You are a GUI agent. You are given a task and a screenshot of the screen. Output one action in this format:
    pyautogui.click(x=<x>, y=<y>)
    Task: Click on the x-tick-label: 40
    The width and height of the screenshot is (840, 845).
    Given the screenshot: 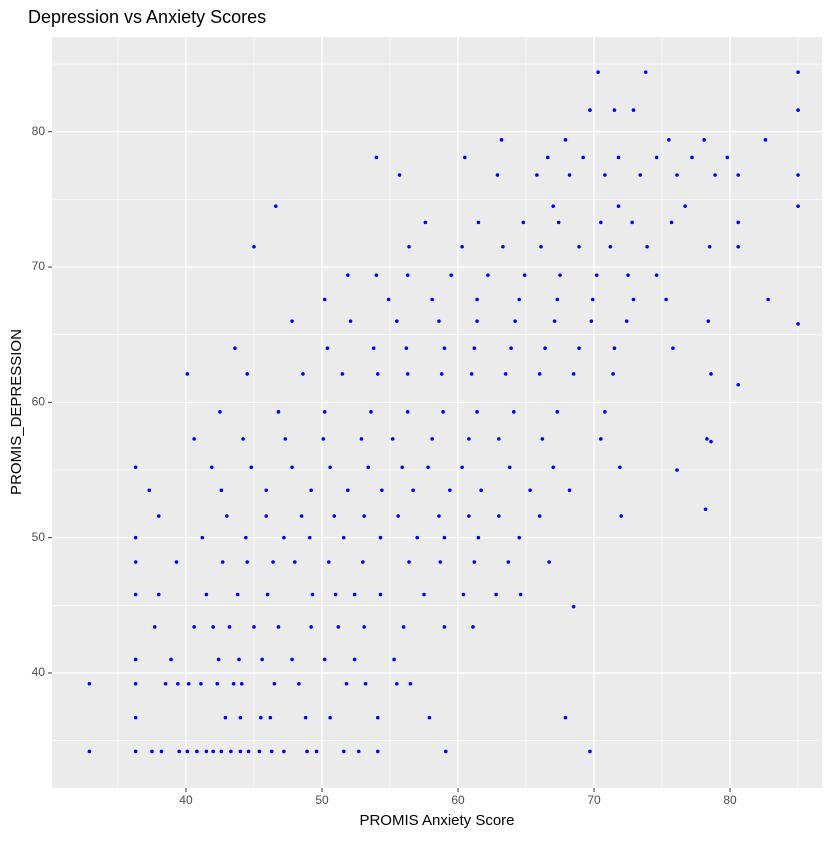 What is the action you would take?
    pyautogui.click(x=186, y=800)
    